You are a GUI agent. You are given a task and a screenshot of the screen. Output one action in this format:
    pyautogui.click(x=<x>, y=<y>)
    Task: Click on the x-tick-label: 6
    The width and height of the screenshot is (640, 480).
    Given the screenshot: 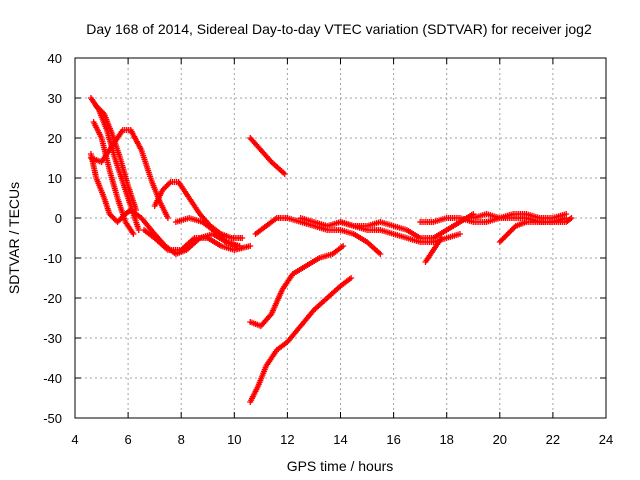 What is the action you would take?
    pyautogui.click(x=127, y=439)
    